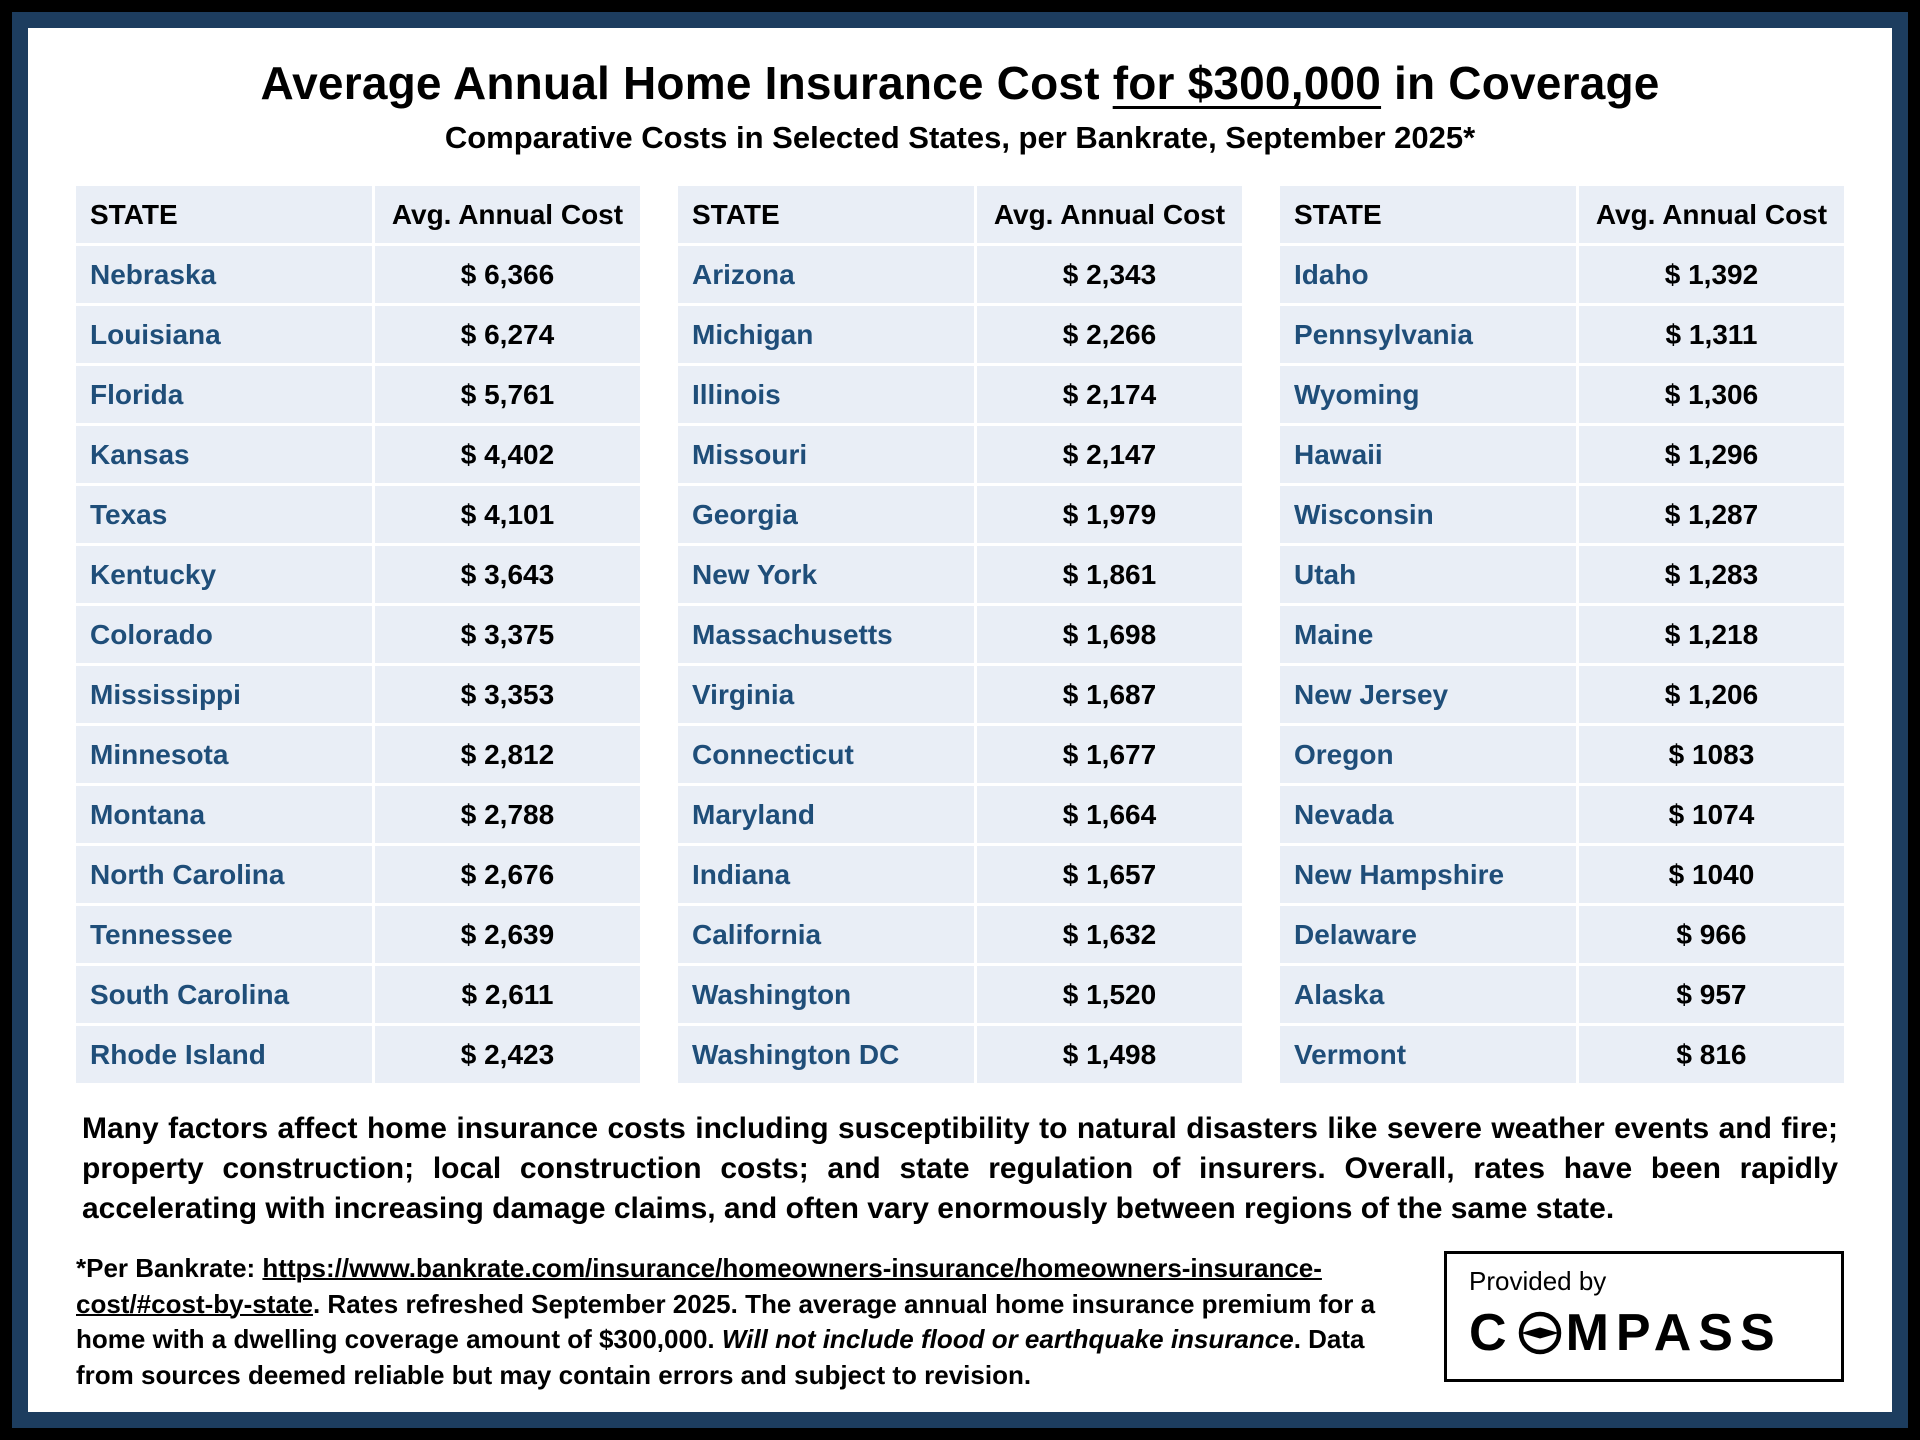  What do you see at coordinates (1109, 574) in the screenshot?
I see `cost-cell: $ 1,861` at bounding box center [1109, 574].